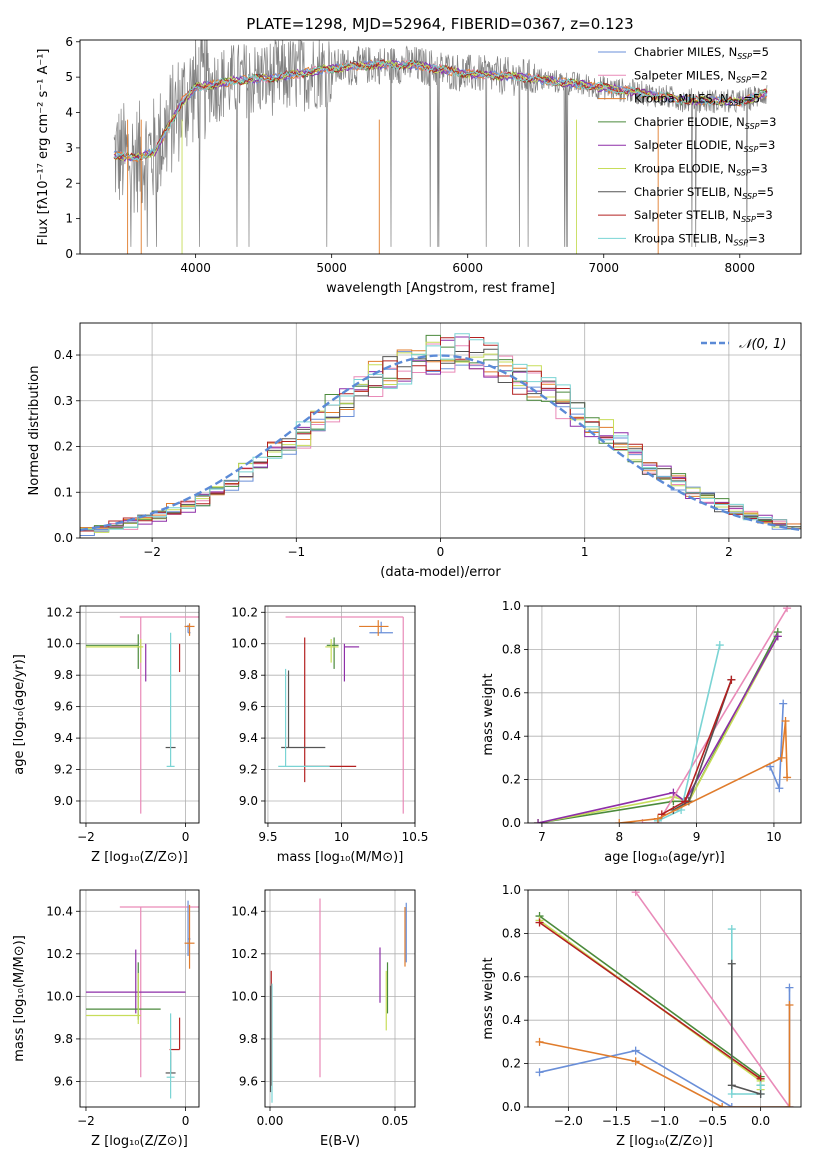  I want to click on x-tick-label: 9.5, so click(267, 837).